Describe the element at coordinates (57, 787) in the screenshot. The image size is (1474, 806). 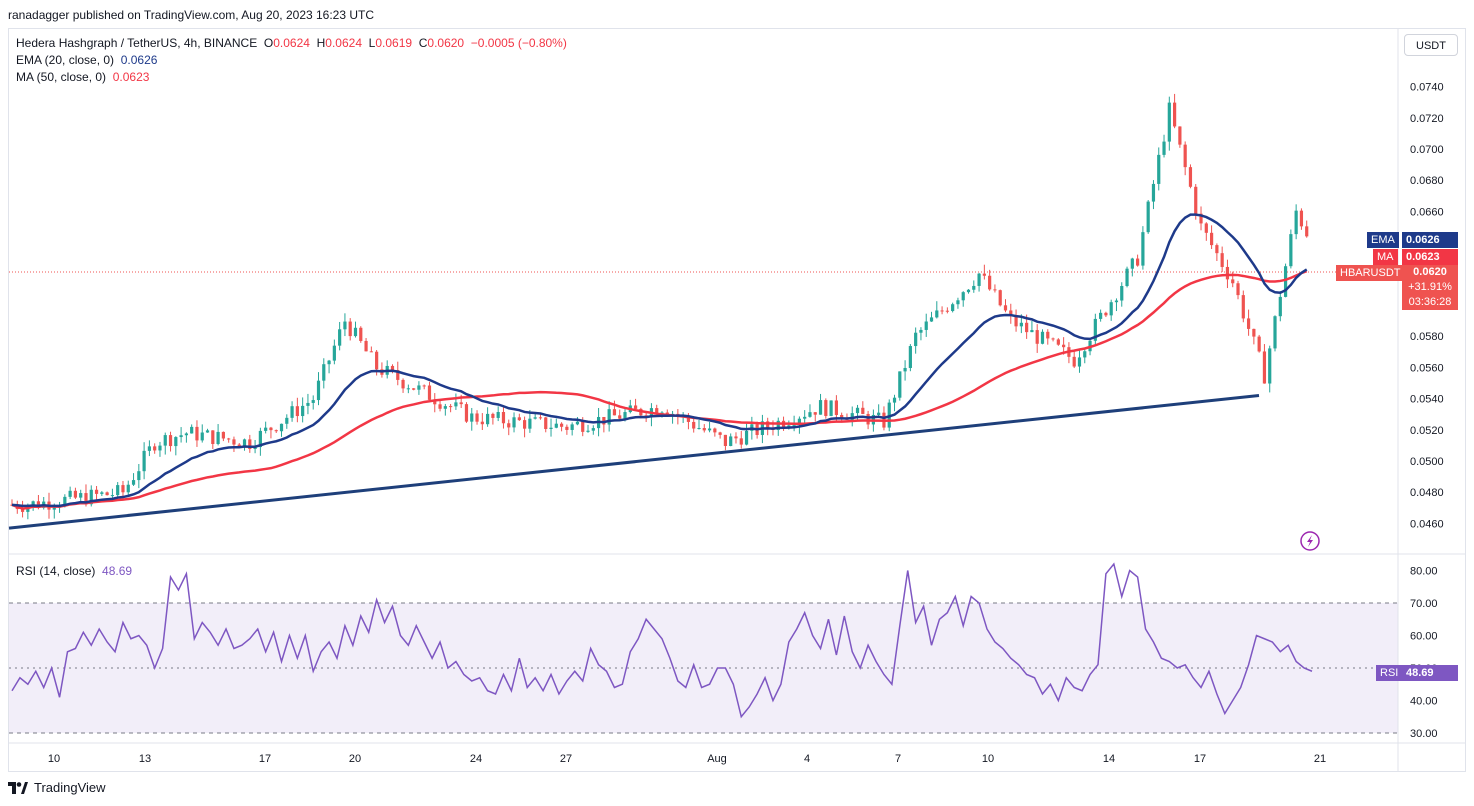
I see `tradingview-logo: TradingView` at that location.